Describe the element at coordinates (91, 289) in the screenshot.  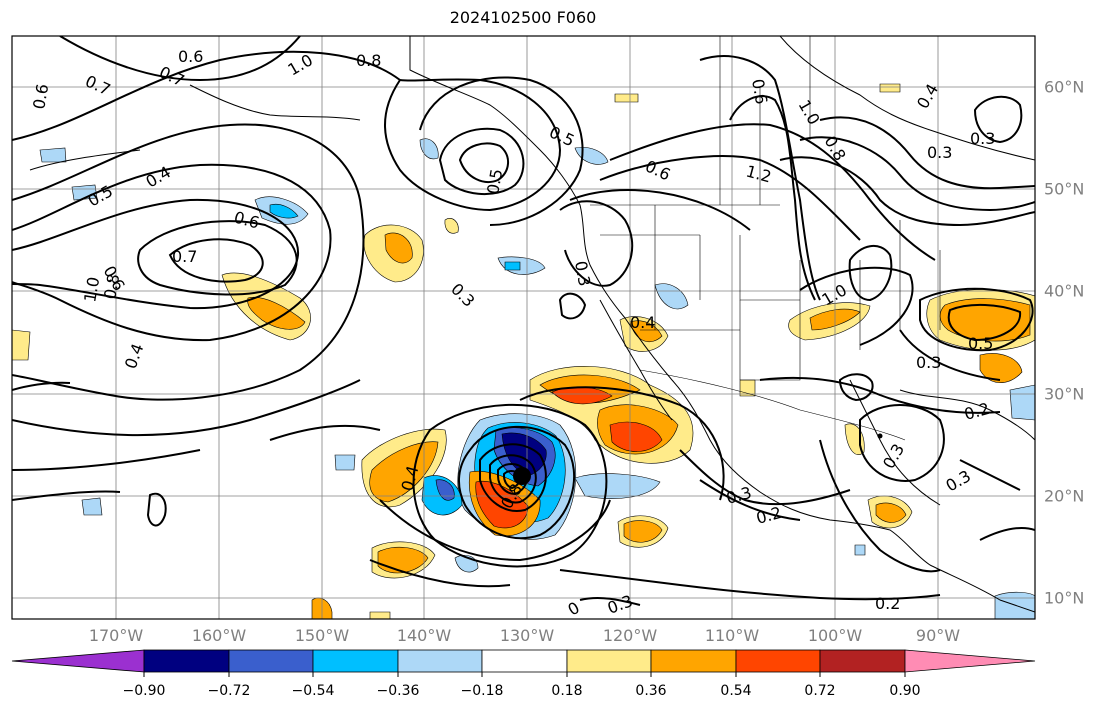
I see `contour-label: 1.0` at that location.